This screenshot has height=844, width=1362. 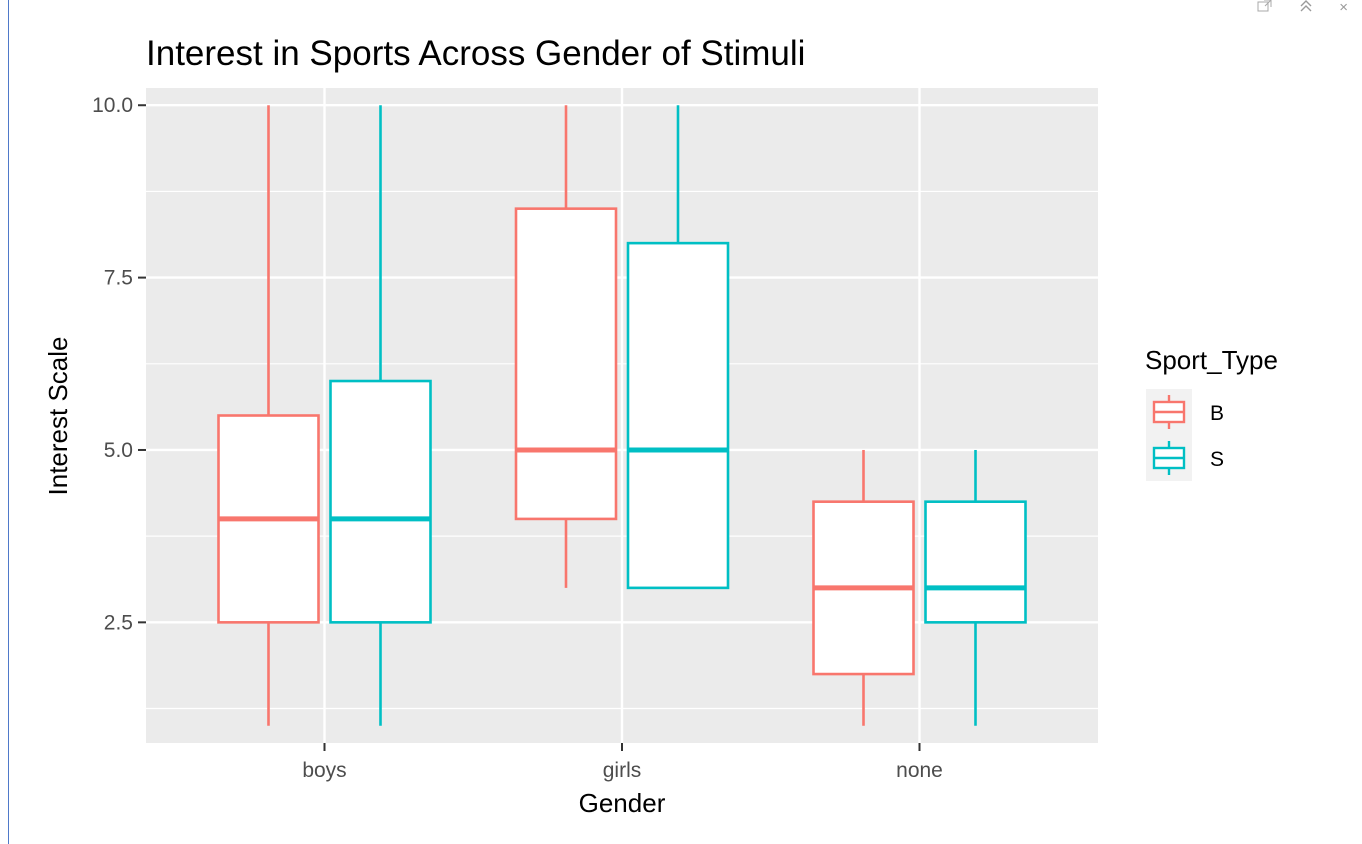 What do you see at coordinates (1217, 413) in the screenshot?
I see `legend-label: B` at bounding box center [1217, 413].